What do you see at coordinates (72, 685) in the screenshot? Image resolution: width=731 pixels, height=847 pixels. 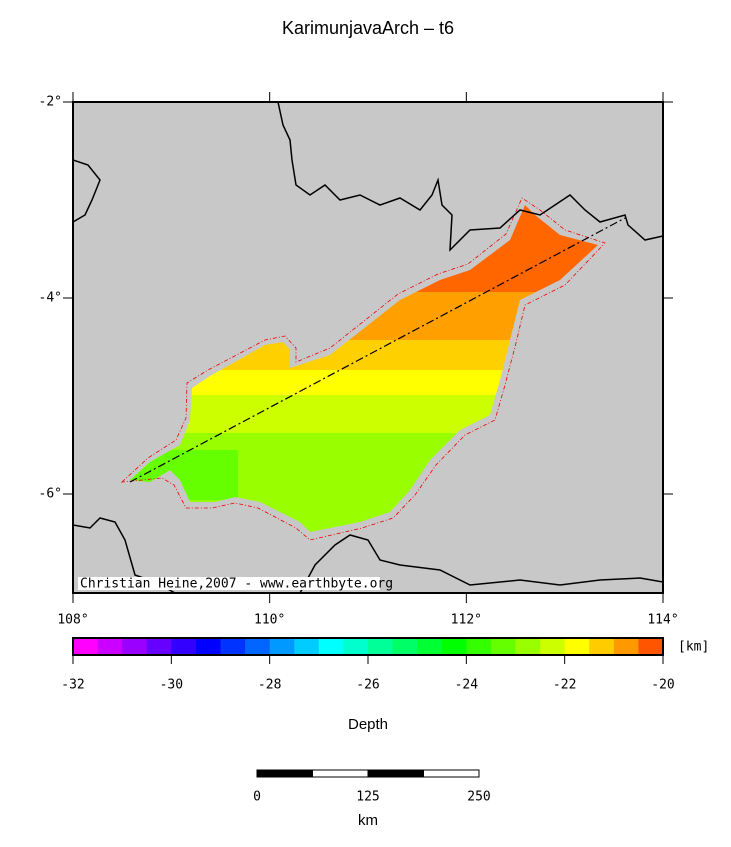 I see `colorbar-tick-label: -32` at bounding box center [72, 685].